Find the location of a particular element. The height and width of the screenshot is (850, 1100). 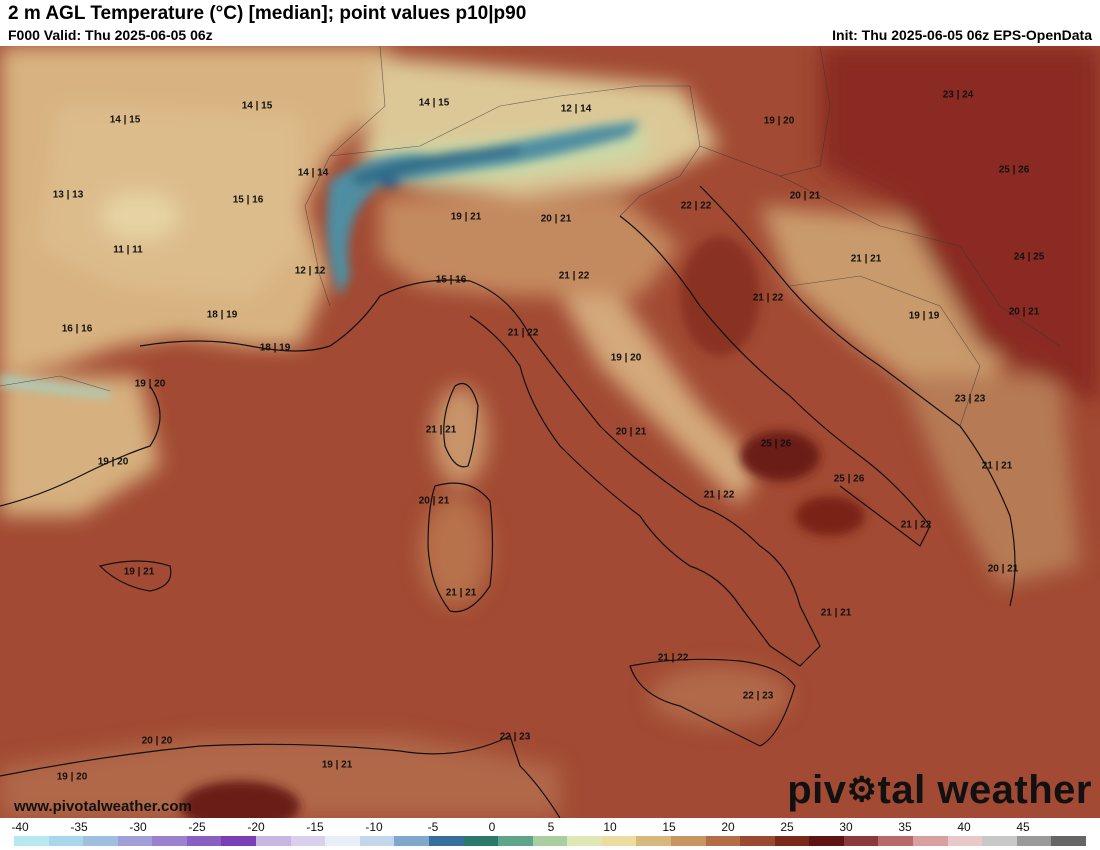

legend-tick-label: -35 is located at coordinates (79, 827).